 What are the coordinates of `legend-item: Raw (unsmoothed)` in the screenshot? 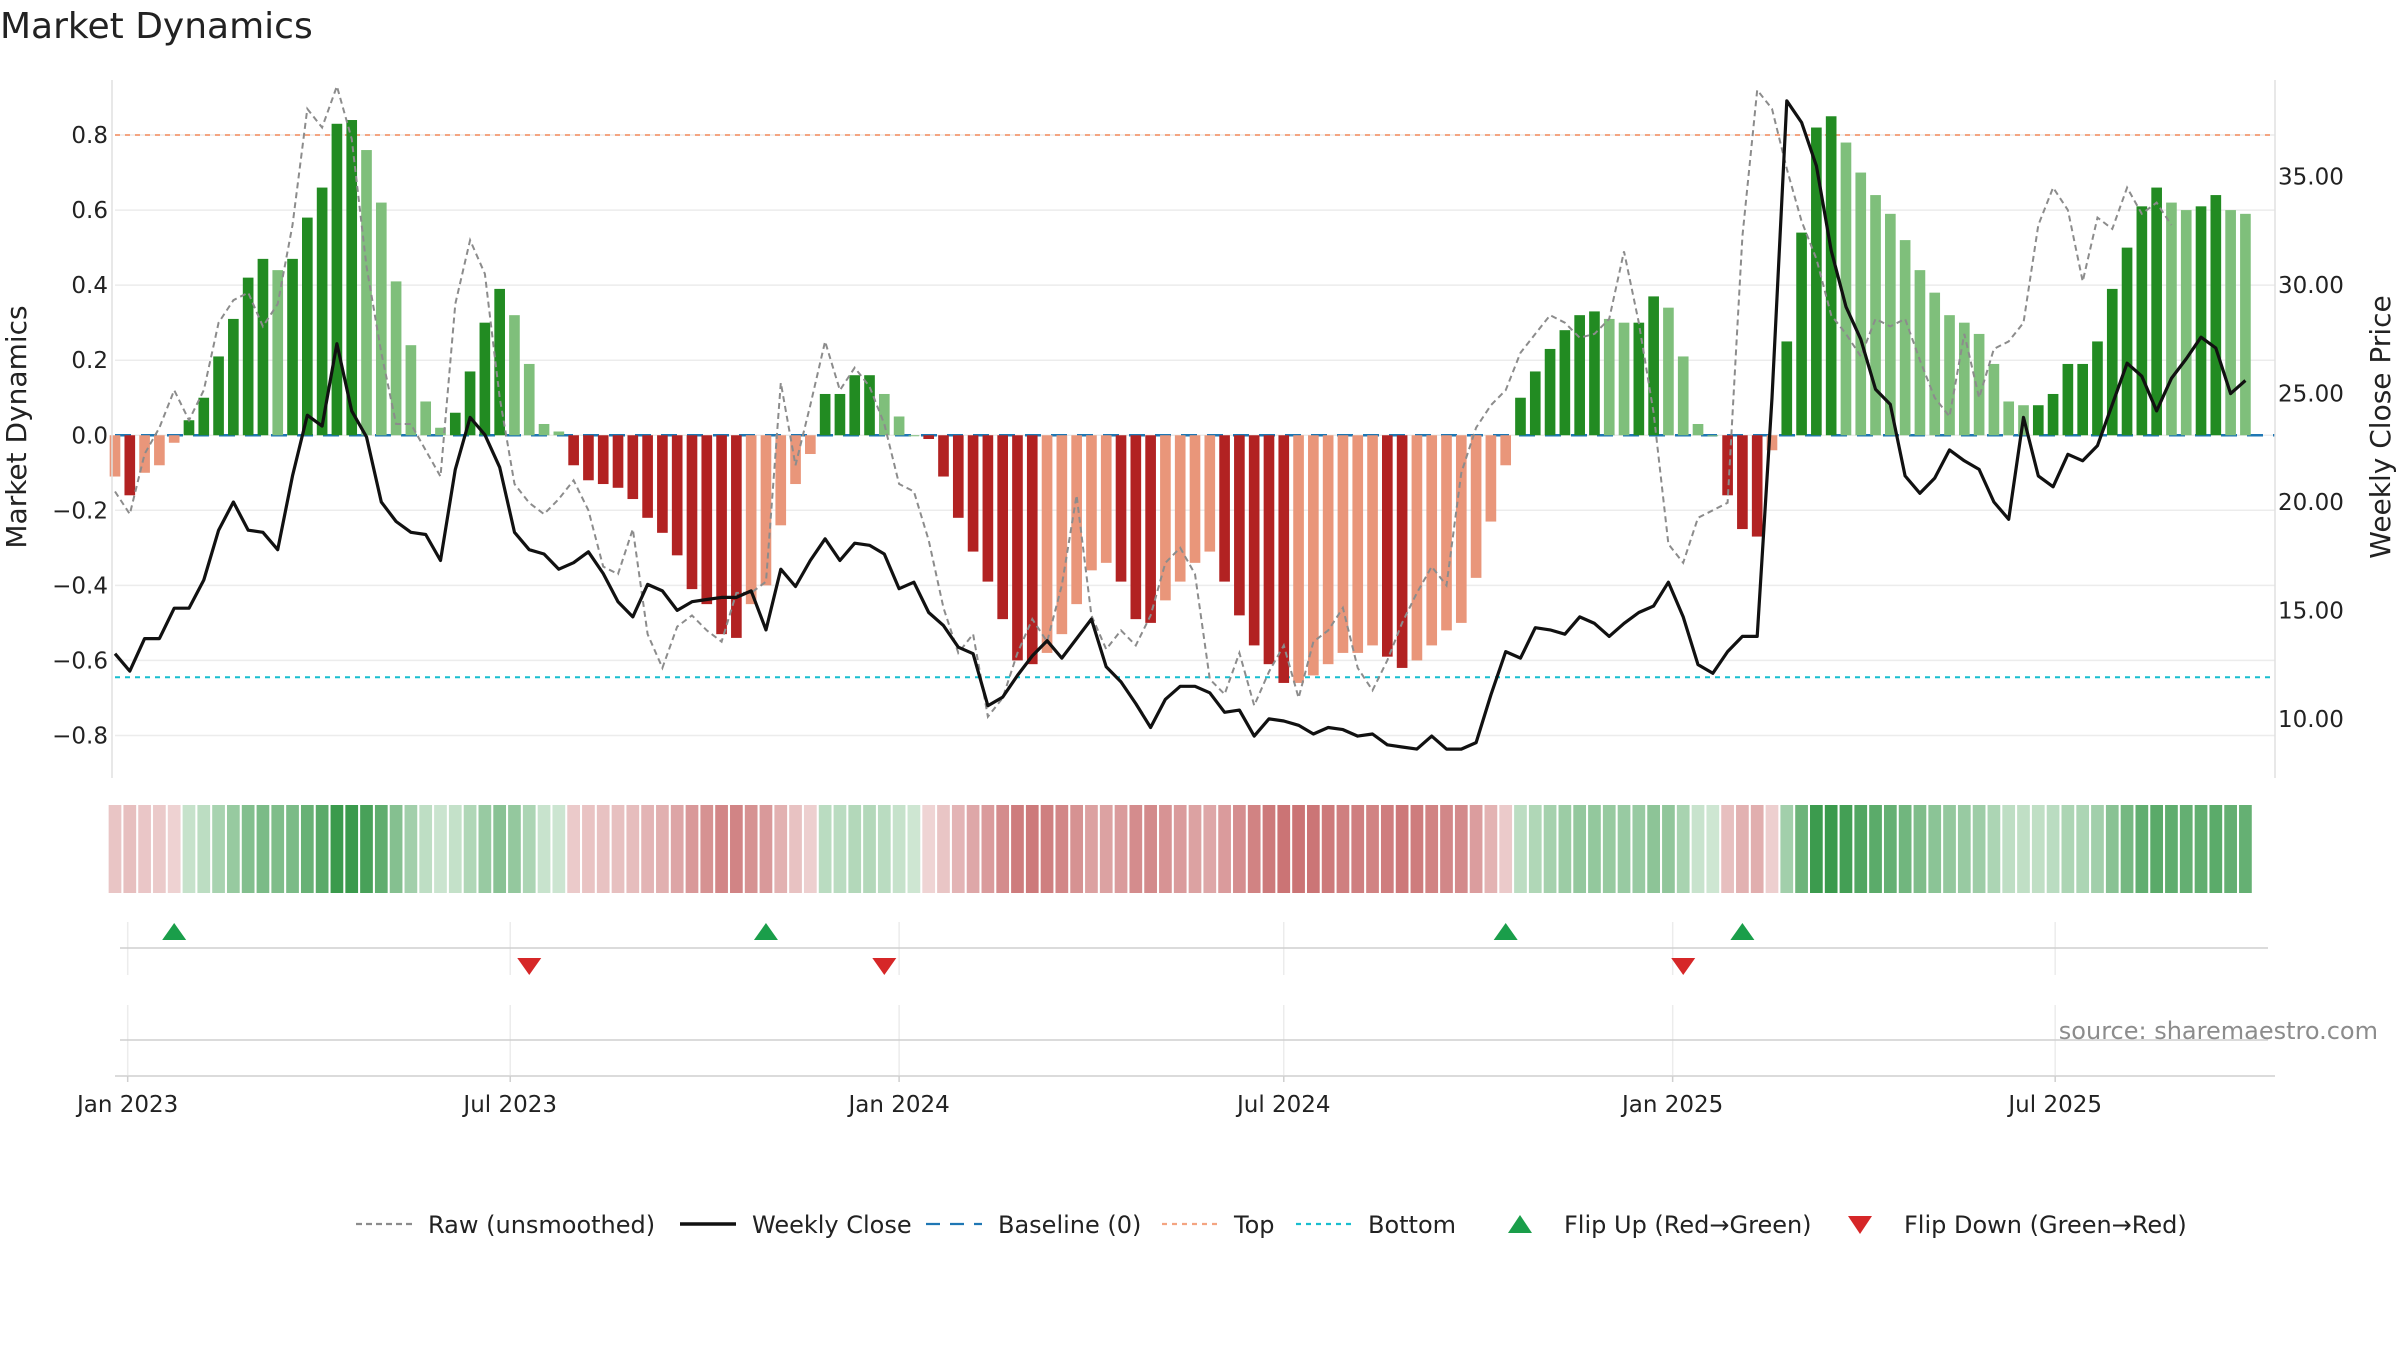 It's located at (505, 1225).